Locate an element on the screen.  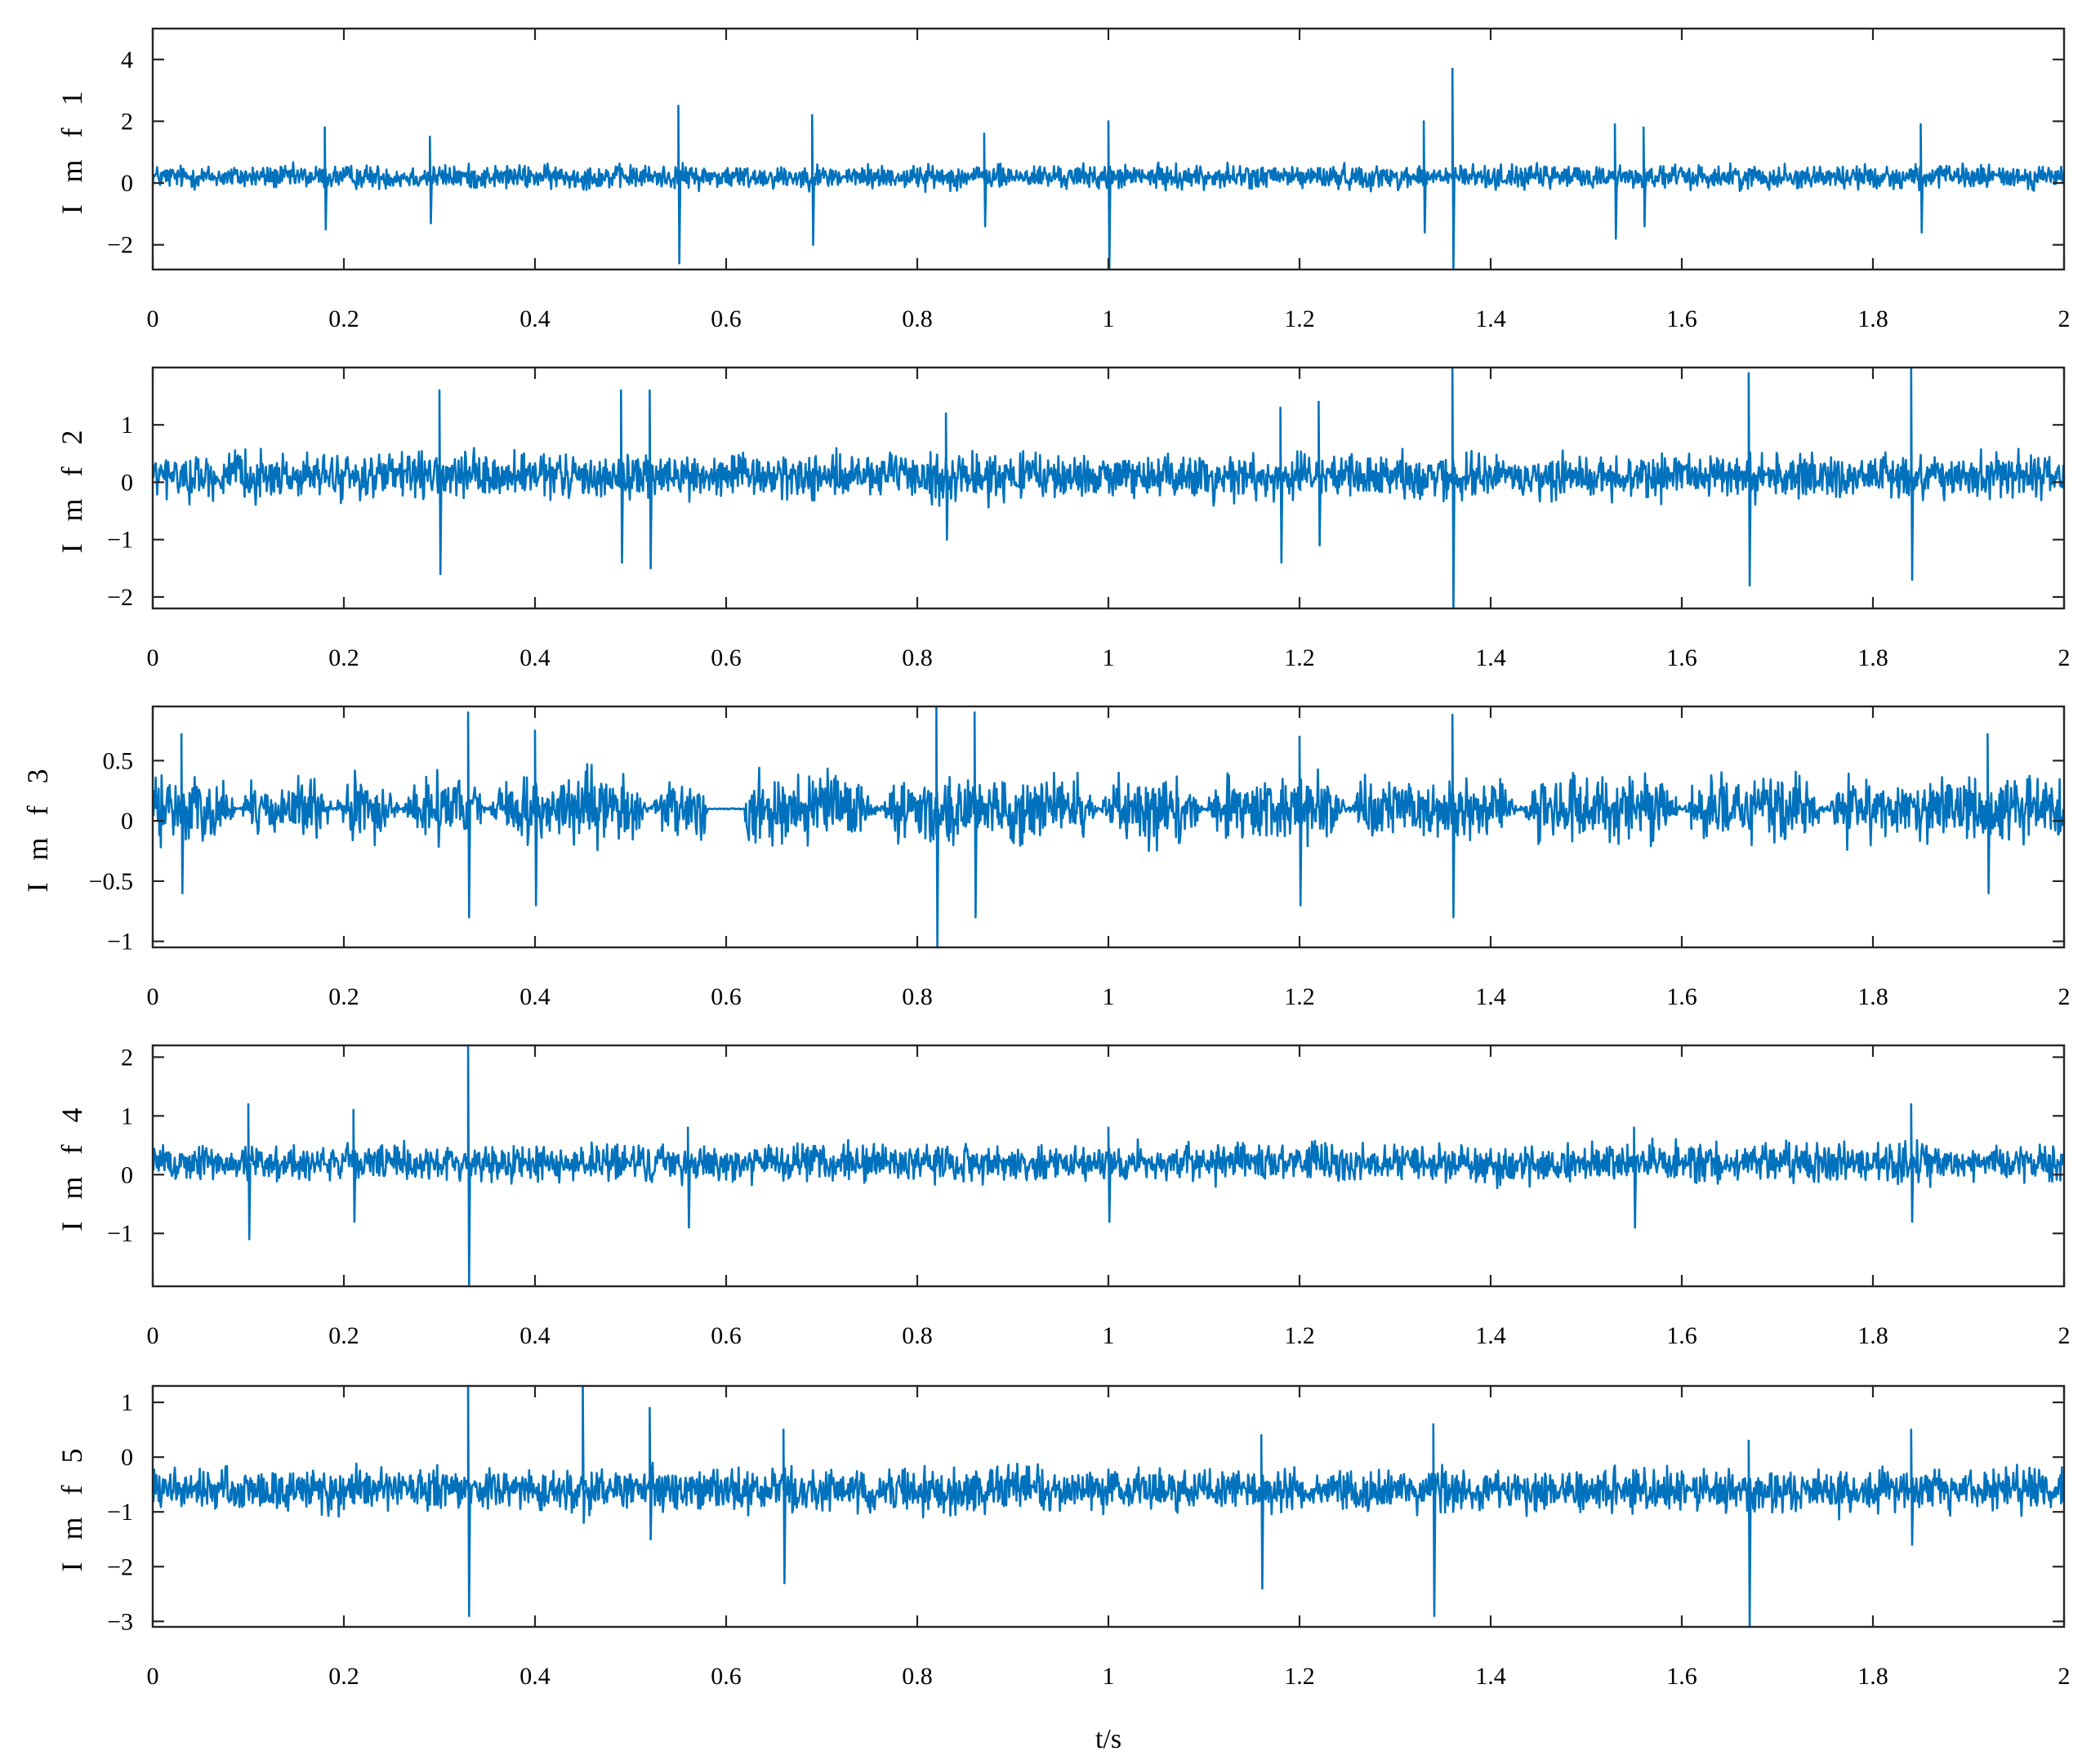
imf-5-series-line is located at coordinates (1108, 1506).